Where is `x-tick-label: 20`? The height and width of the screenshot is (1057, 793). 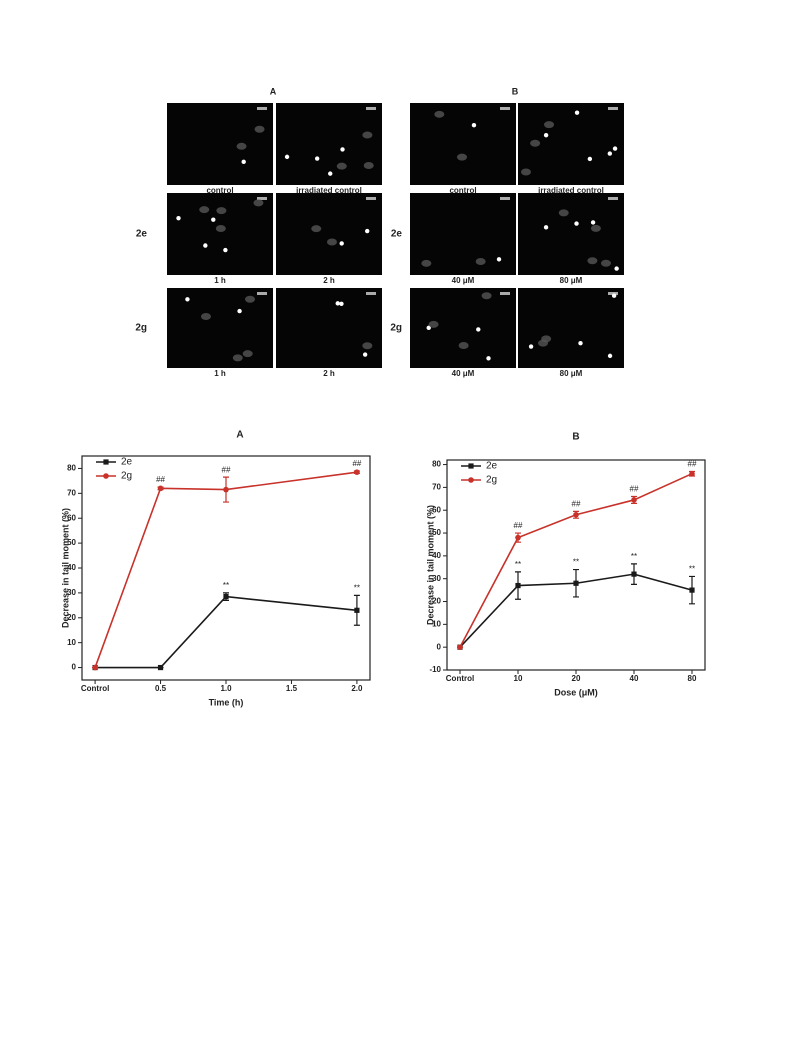
x-tick-label: 20 is located at coordinates (576, 678).